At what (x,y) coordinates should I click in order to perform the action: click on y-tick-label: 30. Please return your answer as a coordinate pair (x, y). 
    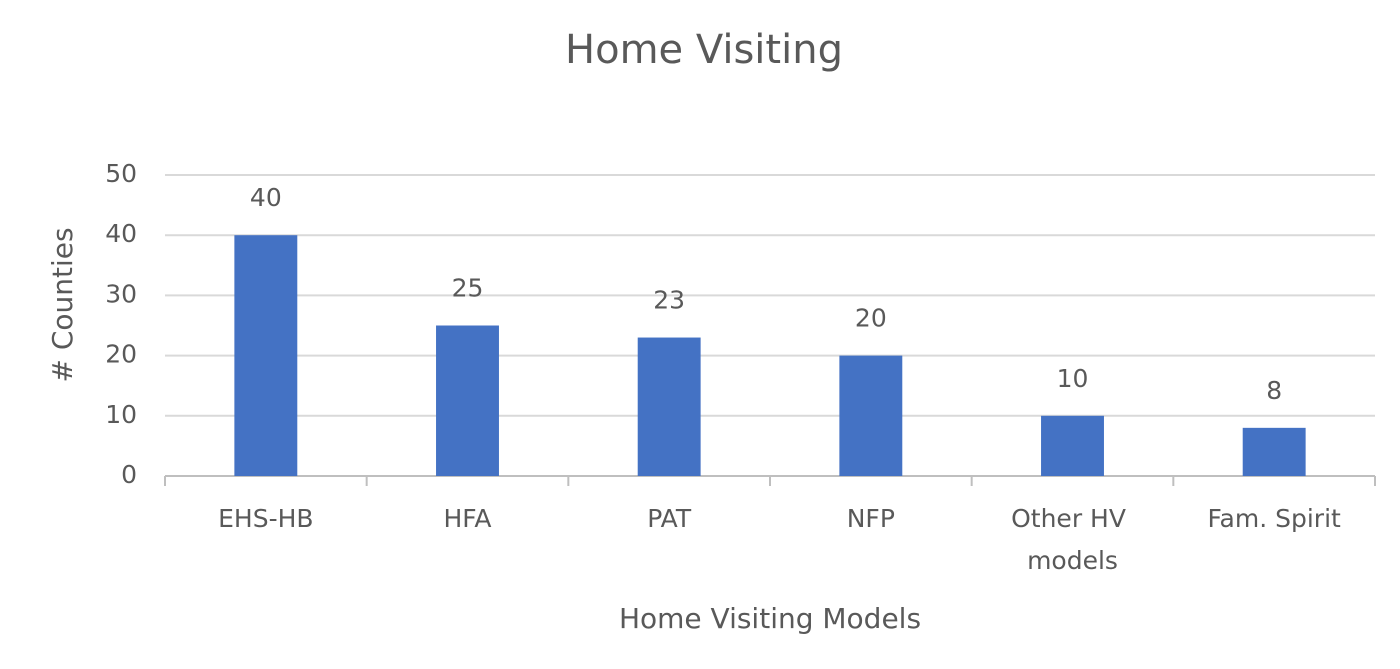
    Looking at the image, I should click on (121, 293).